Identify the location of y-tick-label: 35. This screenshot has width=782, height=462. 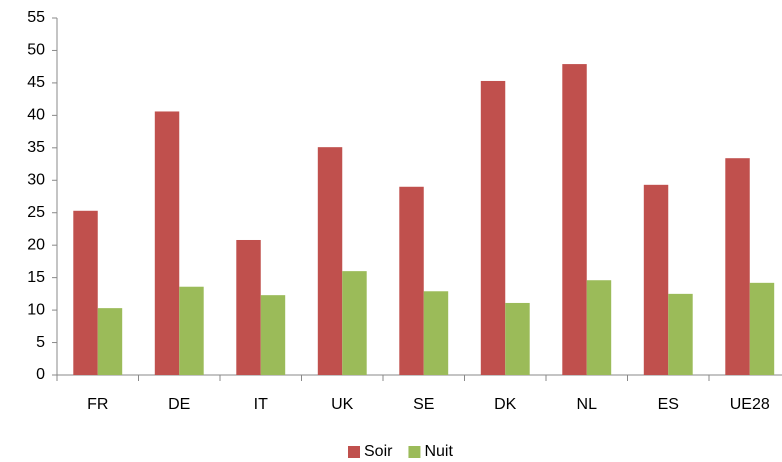
(36, 147).